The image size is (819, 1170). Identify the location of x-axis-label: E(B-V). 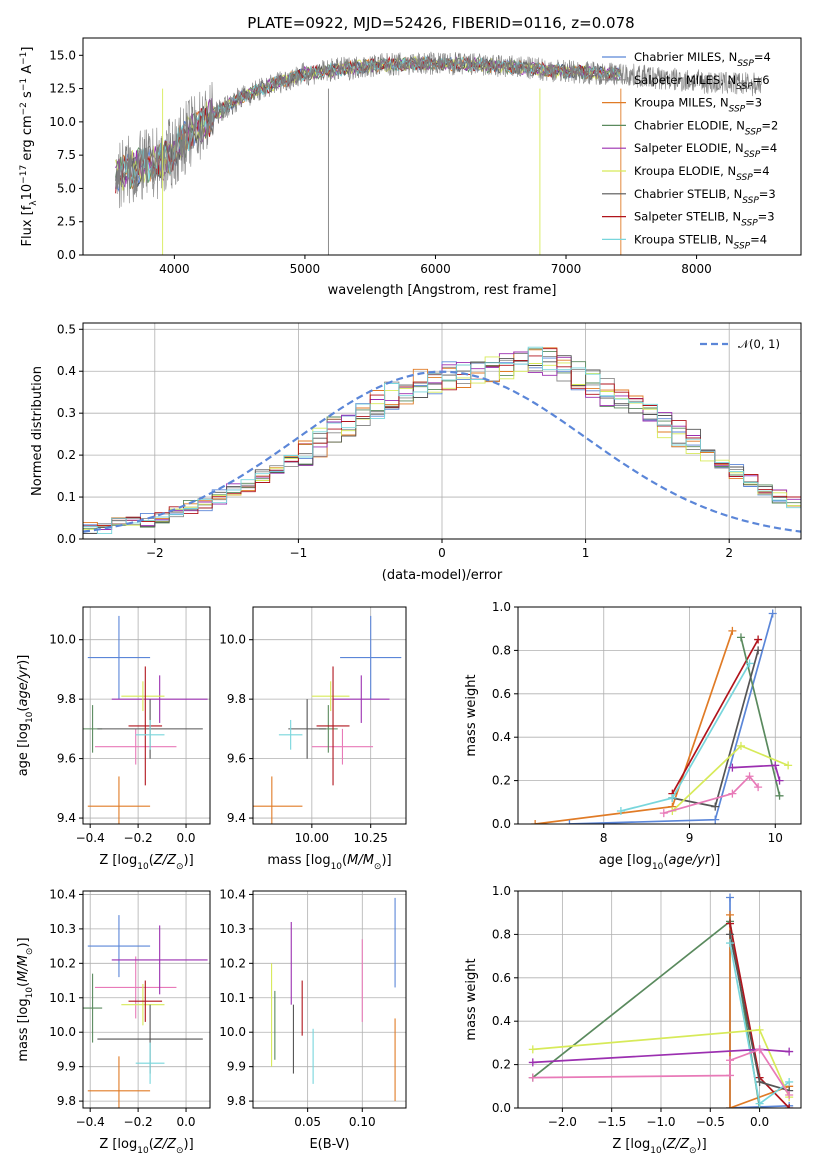
(329, 1144).